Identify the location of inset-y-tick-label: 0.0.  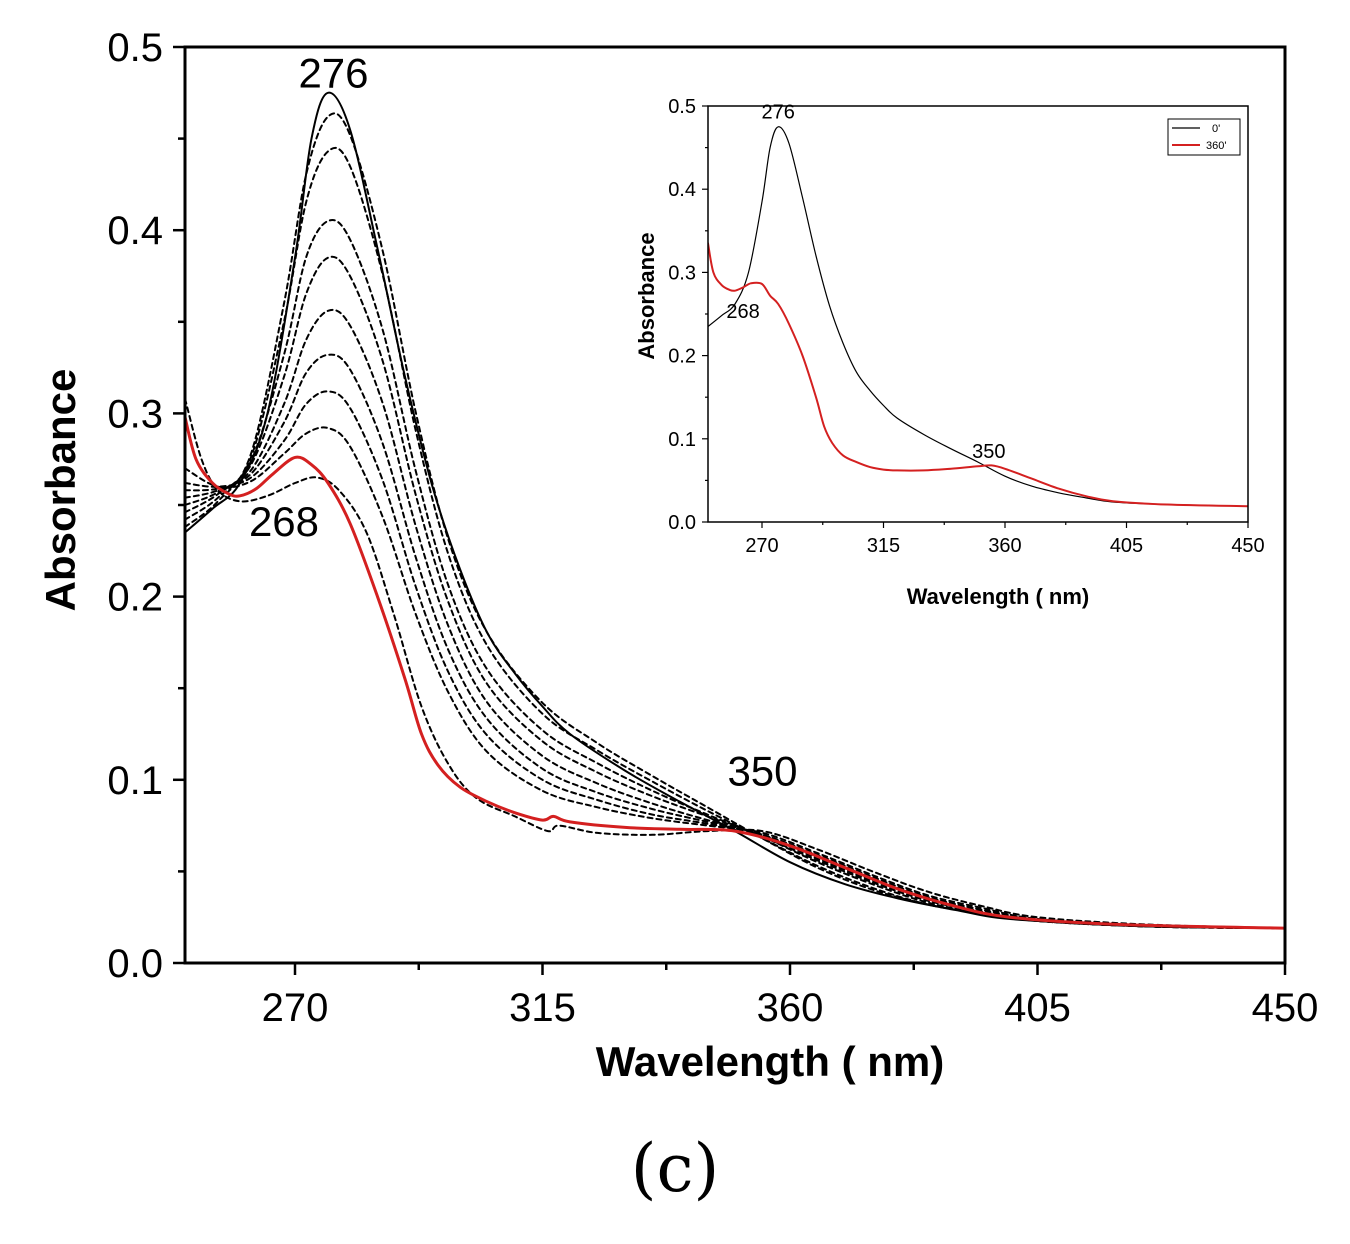
(682, 523).